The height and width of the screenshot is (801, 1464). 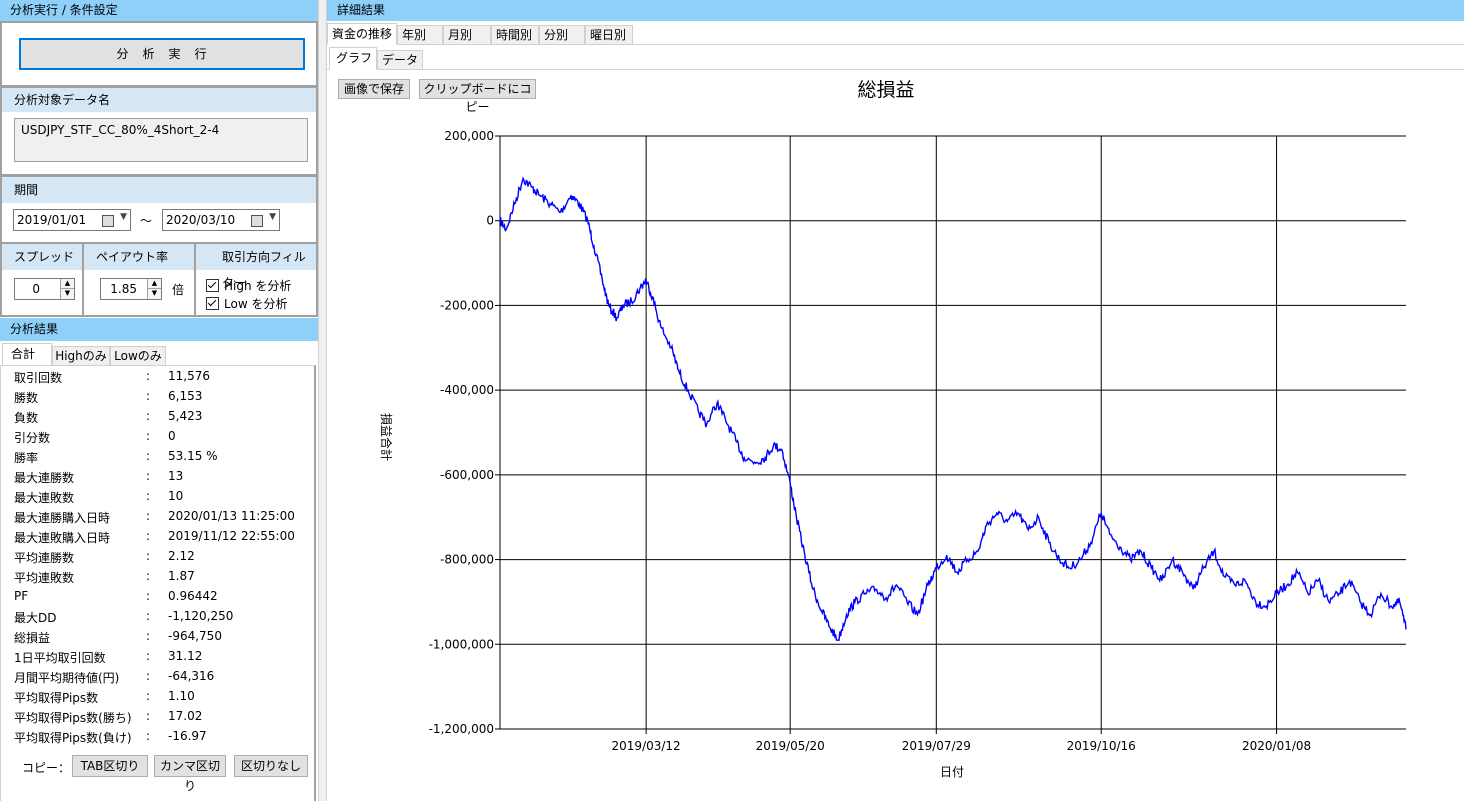 What do you see at coordinates (515, 35) in the screenshot?
I see `tab-hourly: 時間別` at bounding box center [515, 35].